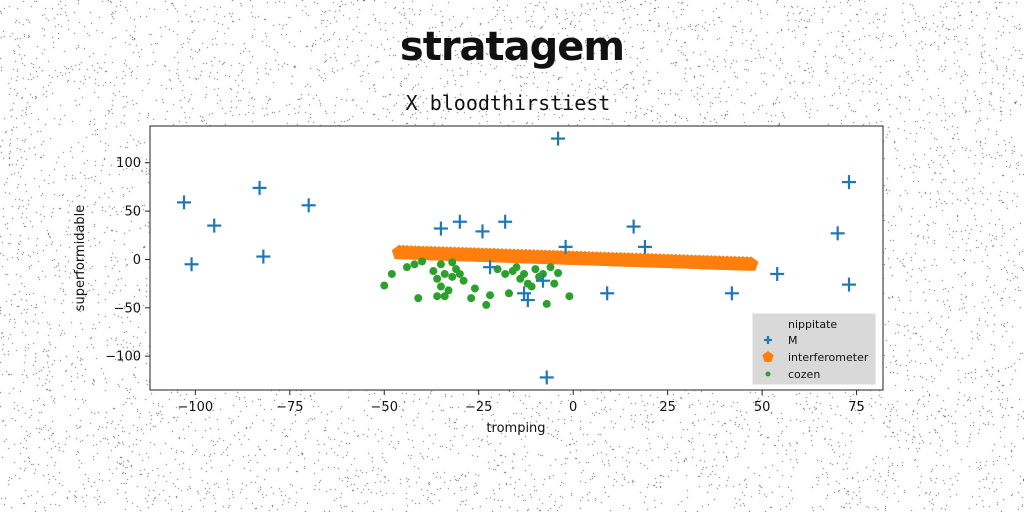 The height and width of the screenshot is (512, 1024). I want to click on x-tick-label: −100, so click(195, 407).